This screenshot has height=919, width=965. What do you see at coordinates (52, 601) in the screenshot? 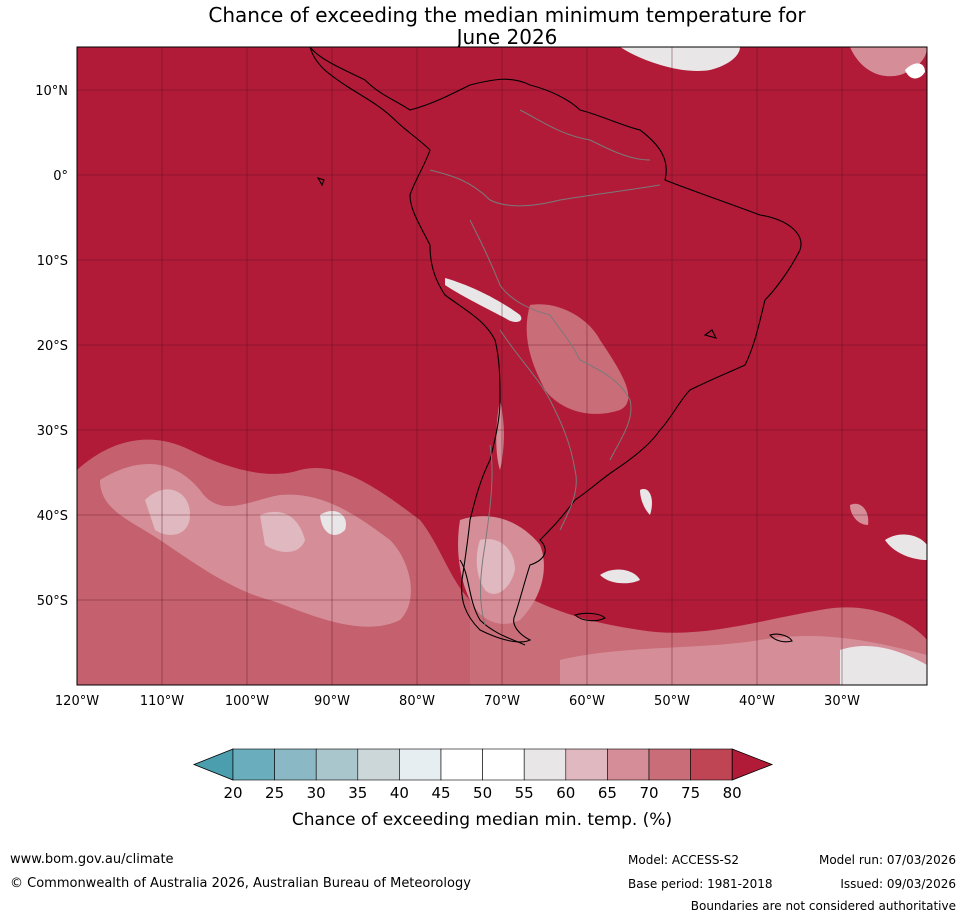
I see `lat-label: 50°S` at bounding box center [52, 601].